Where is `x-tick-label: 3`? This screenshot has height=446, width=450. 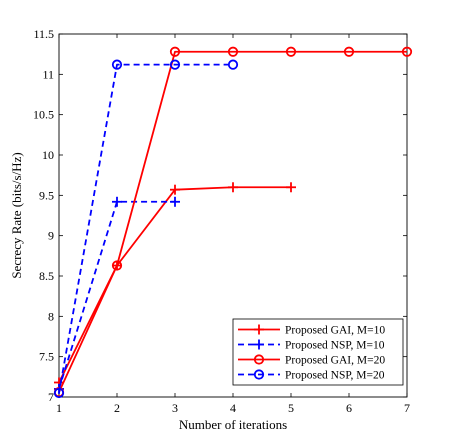
x-tick-label: 3 is located at coordinates (175, 408).